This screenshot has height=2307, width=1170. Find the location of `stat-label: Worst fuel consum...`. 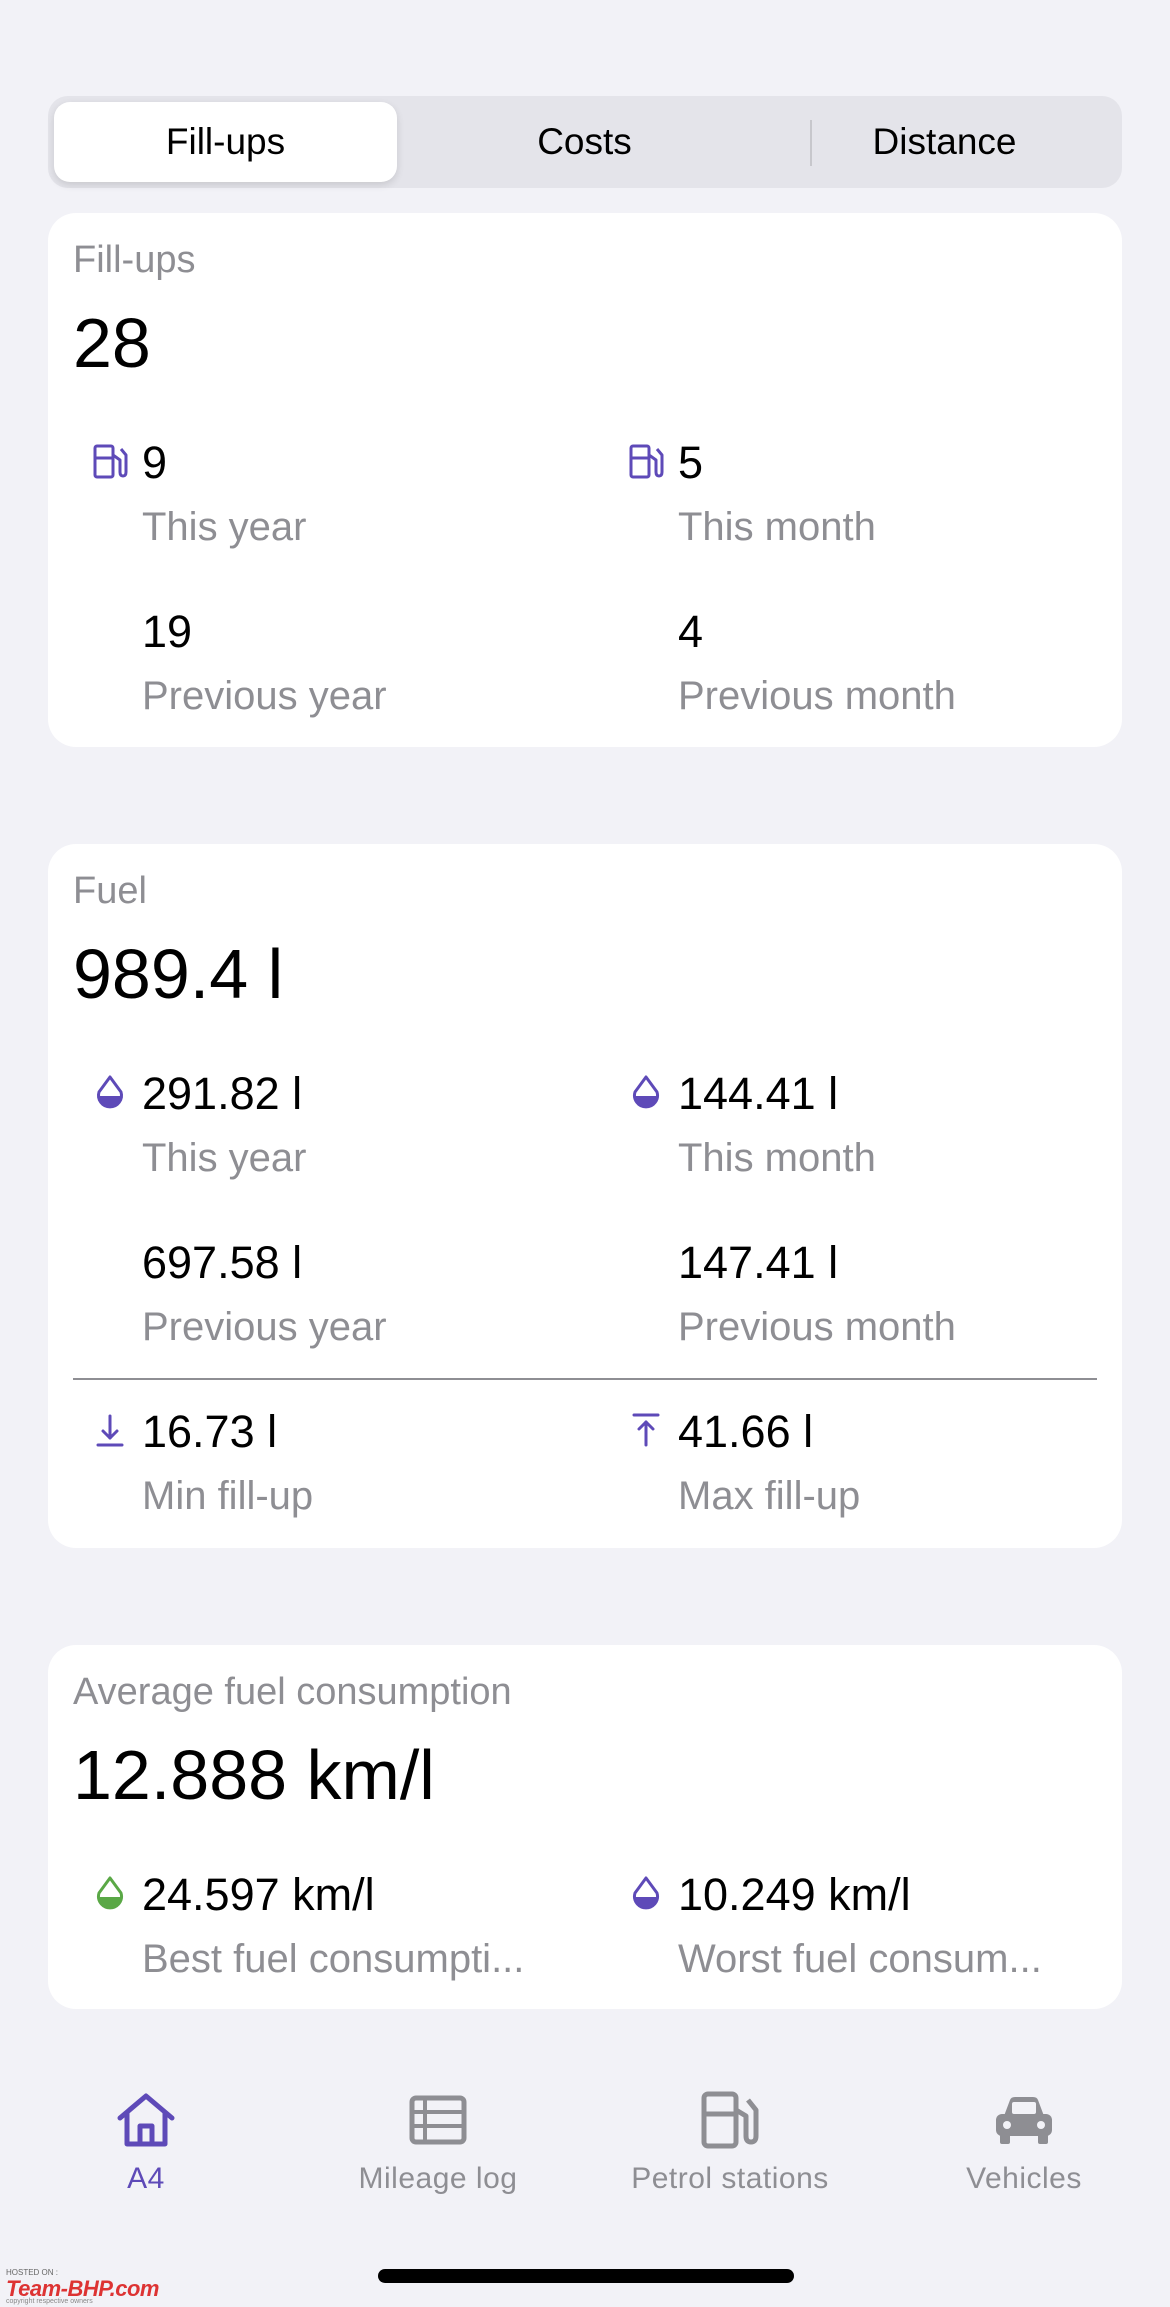

stat-label: Worst fuel consum... is located at coordinates (860, 1959).